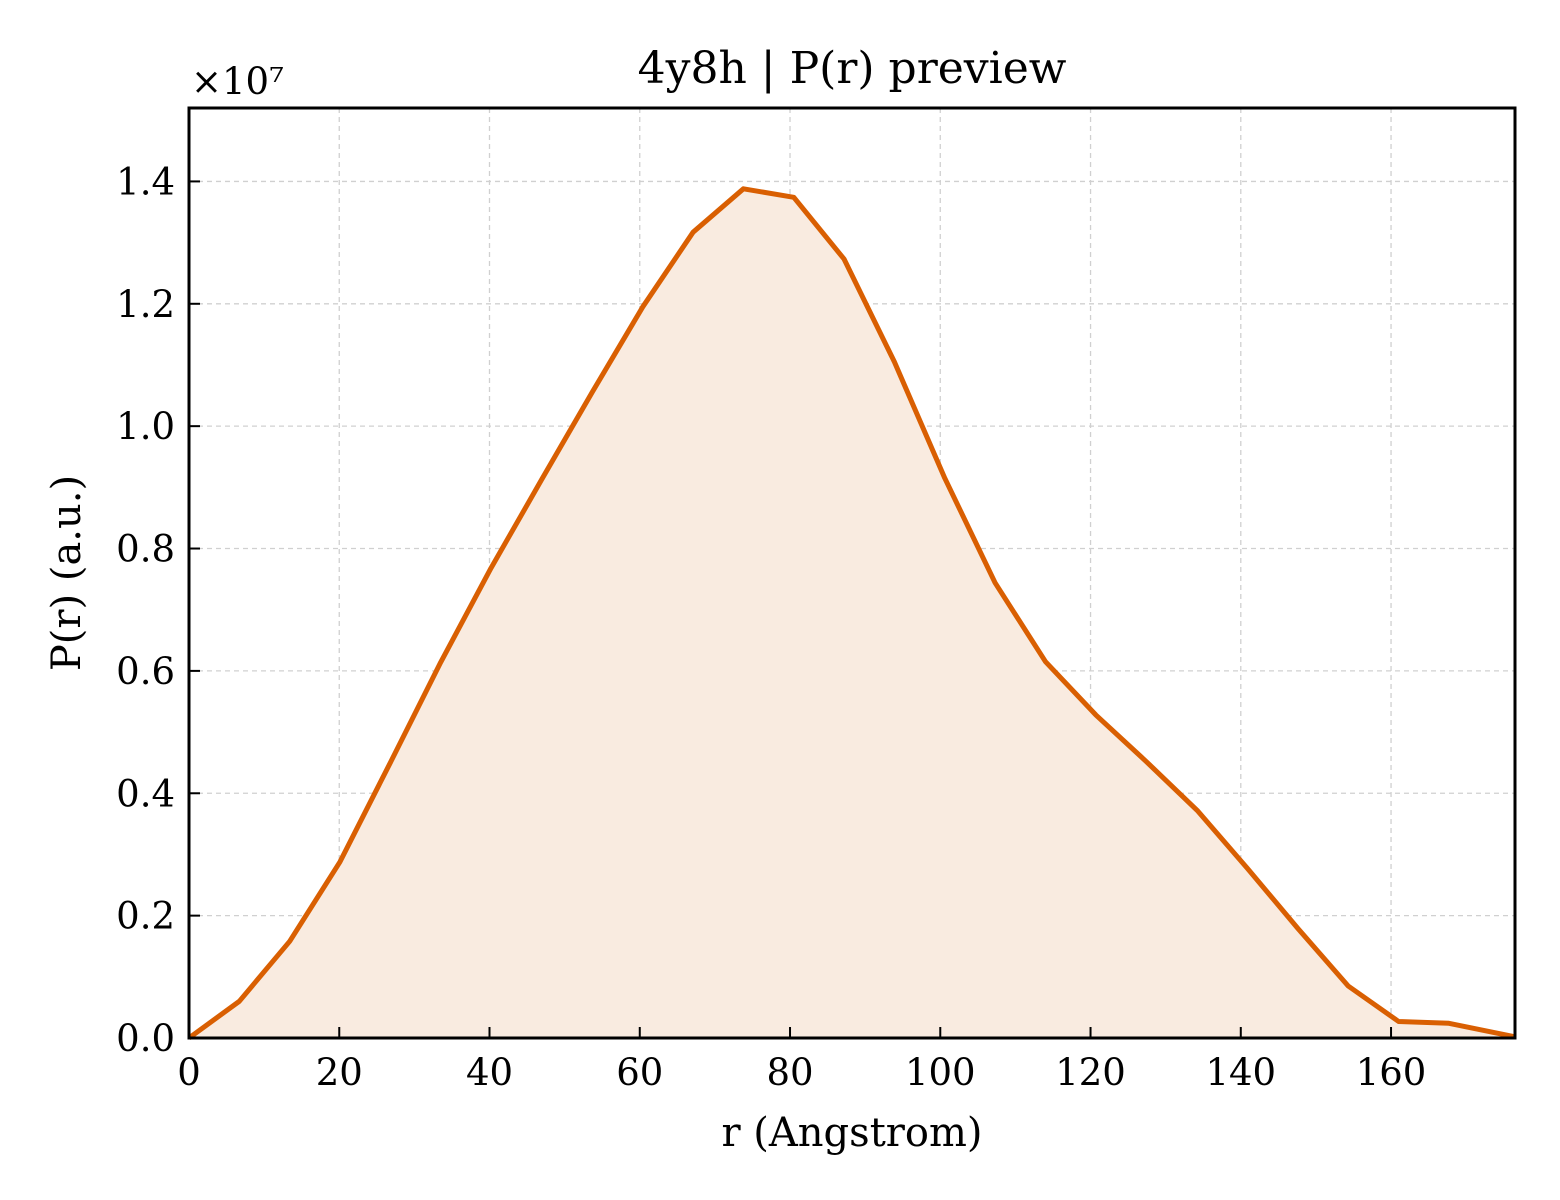 The height and width of the screenshot is (1200, 1560). I want to click on chart-title: 4y8h | P(r) preview, so click(852, 68).